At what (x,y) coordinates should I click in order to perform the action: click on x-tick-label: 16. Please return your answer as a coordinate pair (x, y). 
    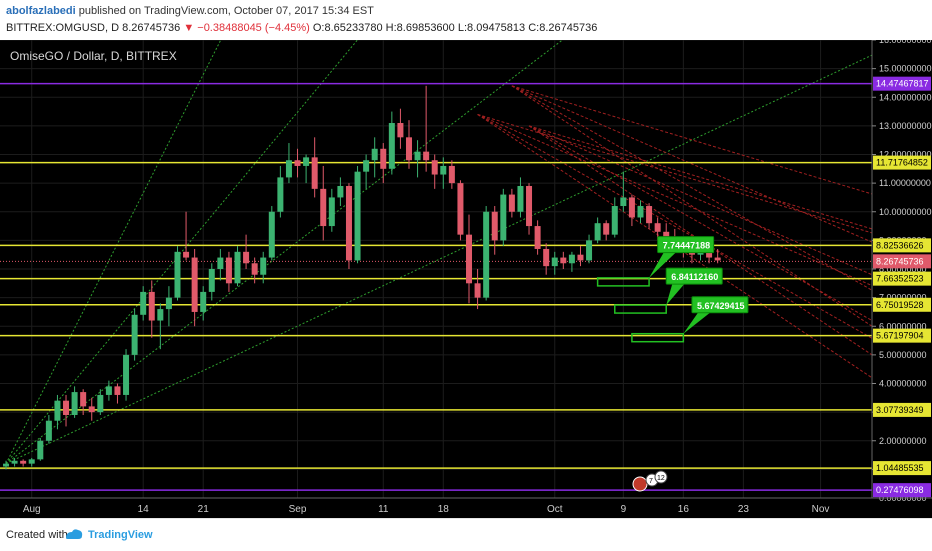
    Looking at the image, I should click on (684, 509).